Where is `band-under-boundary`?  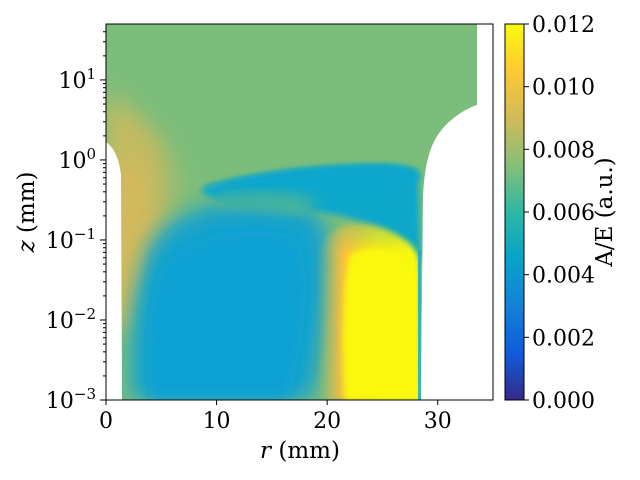
band-under-boundary is located at coordinates (310, 215).